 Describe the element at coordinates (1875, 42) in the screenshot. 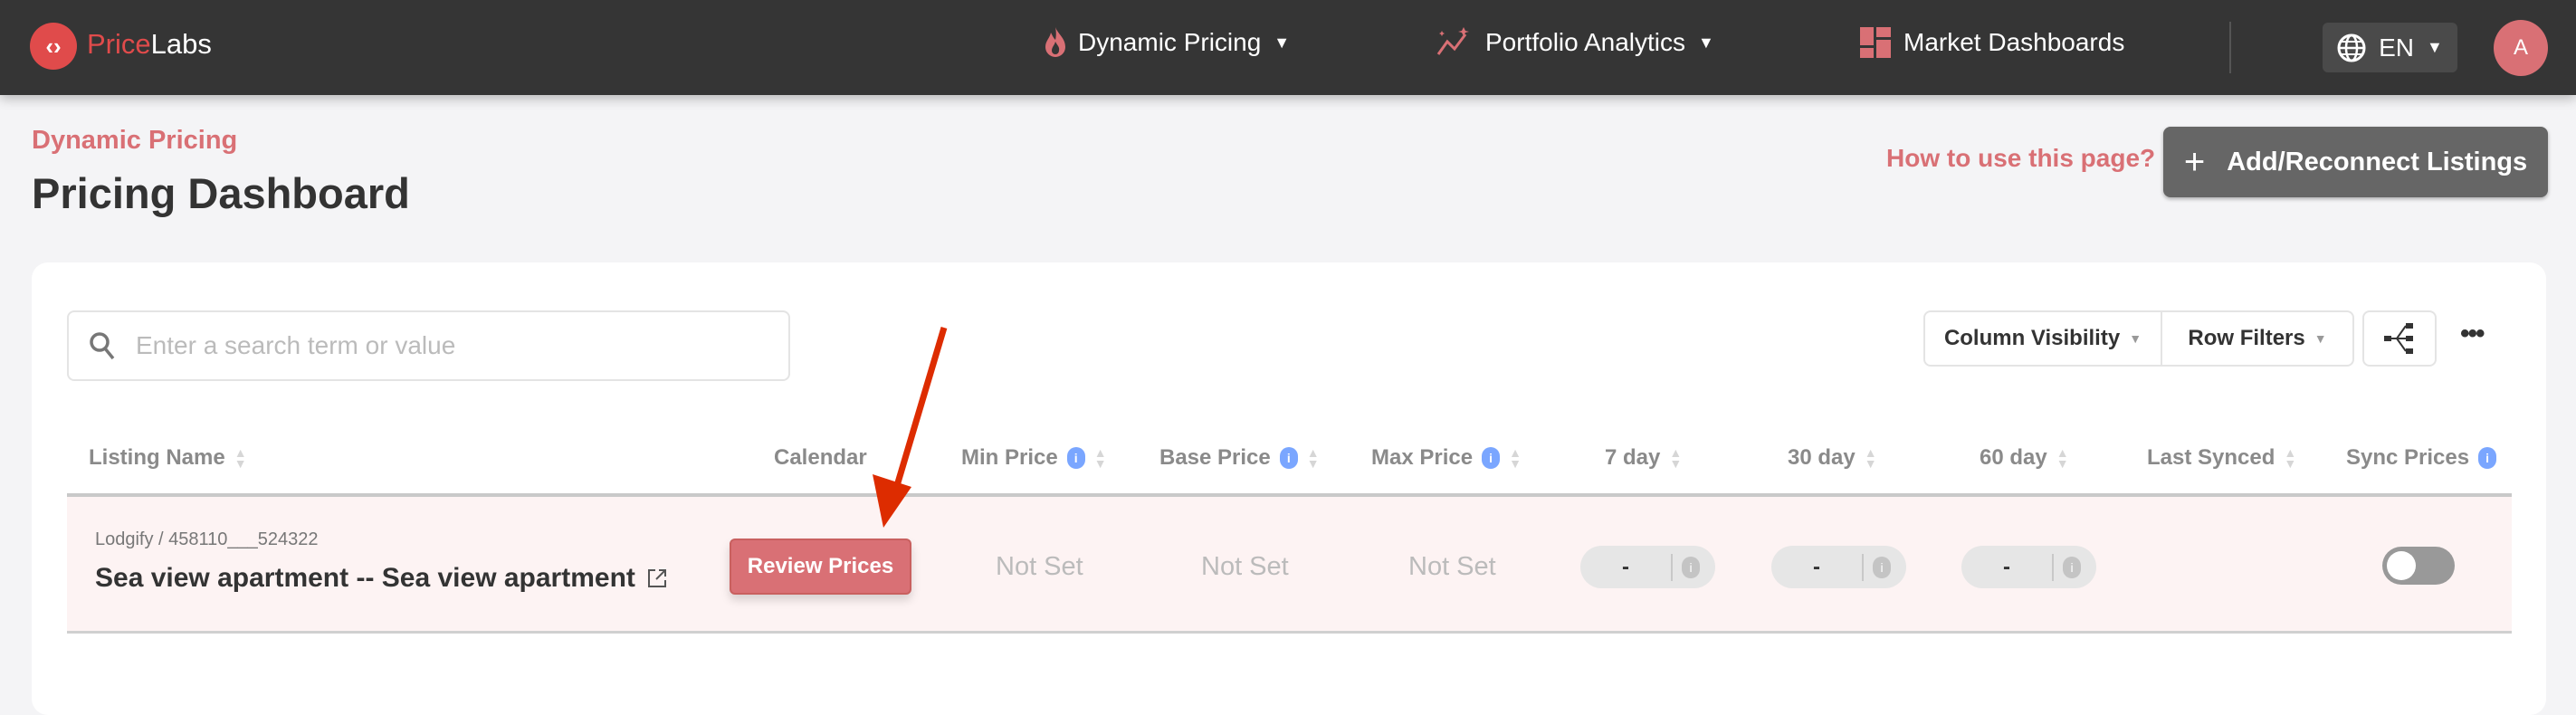

I see `dashboard-grid-icon` at that location.